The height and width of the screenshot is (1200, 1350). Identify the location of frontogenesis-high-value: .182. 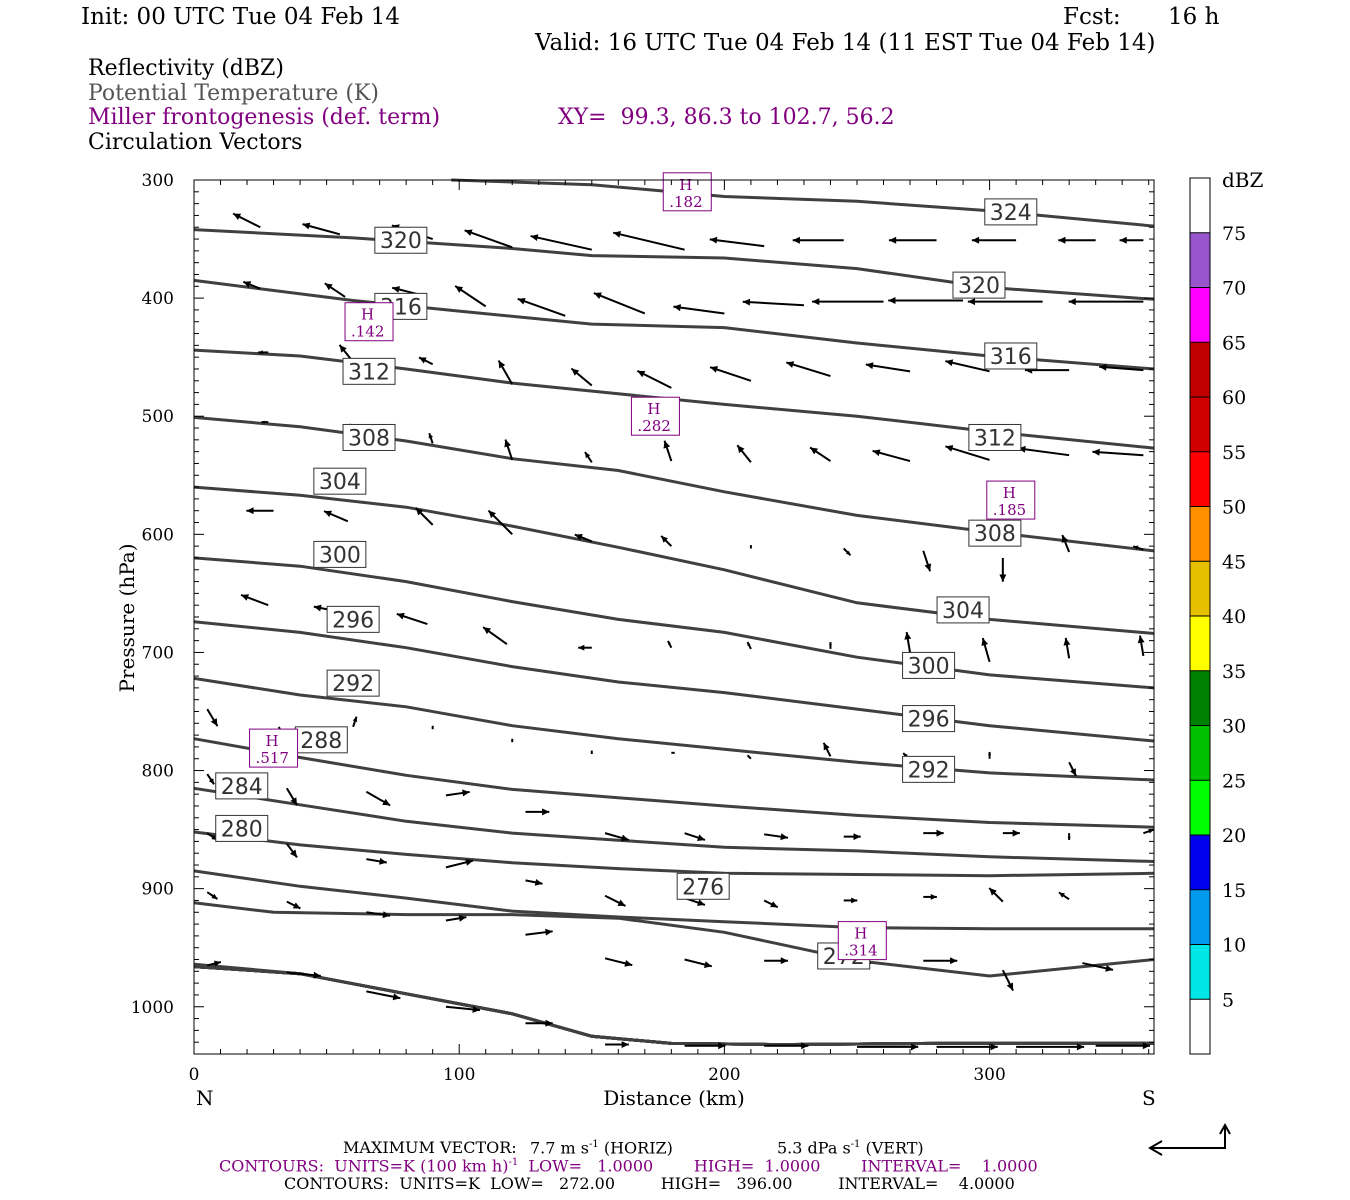
(685, 202).